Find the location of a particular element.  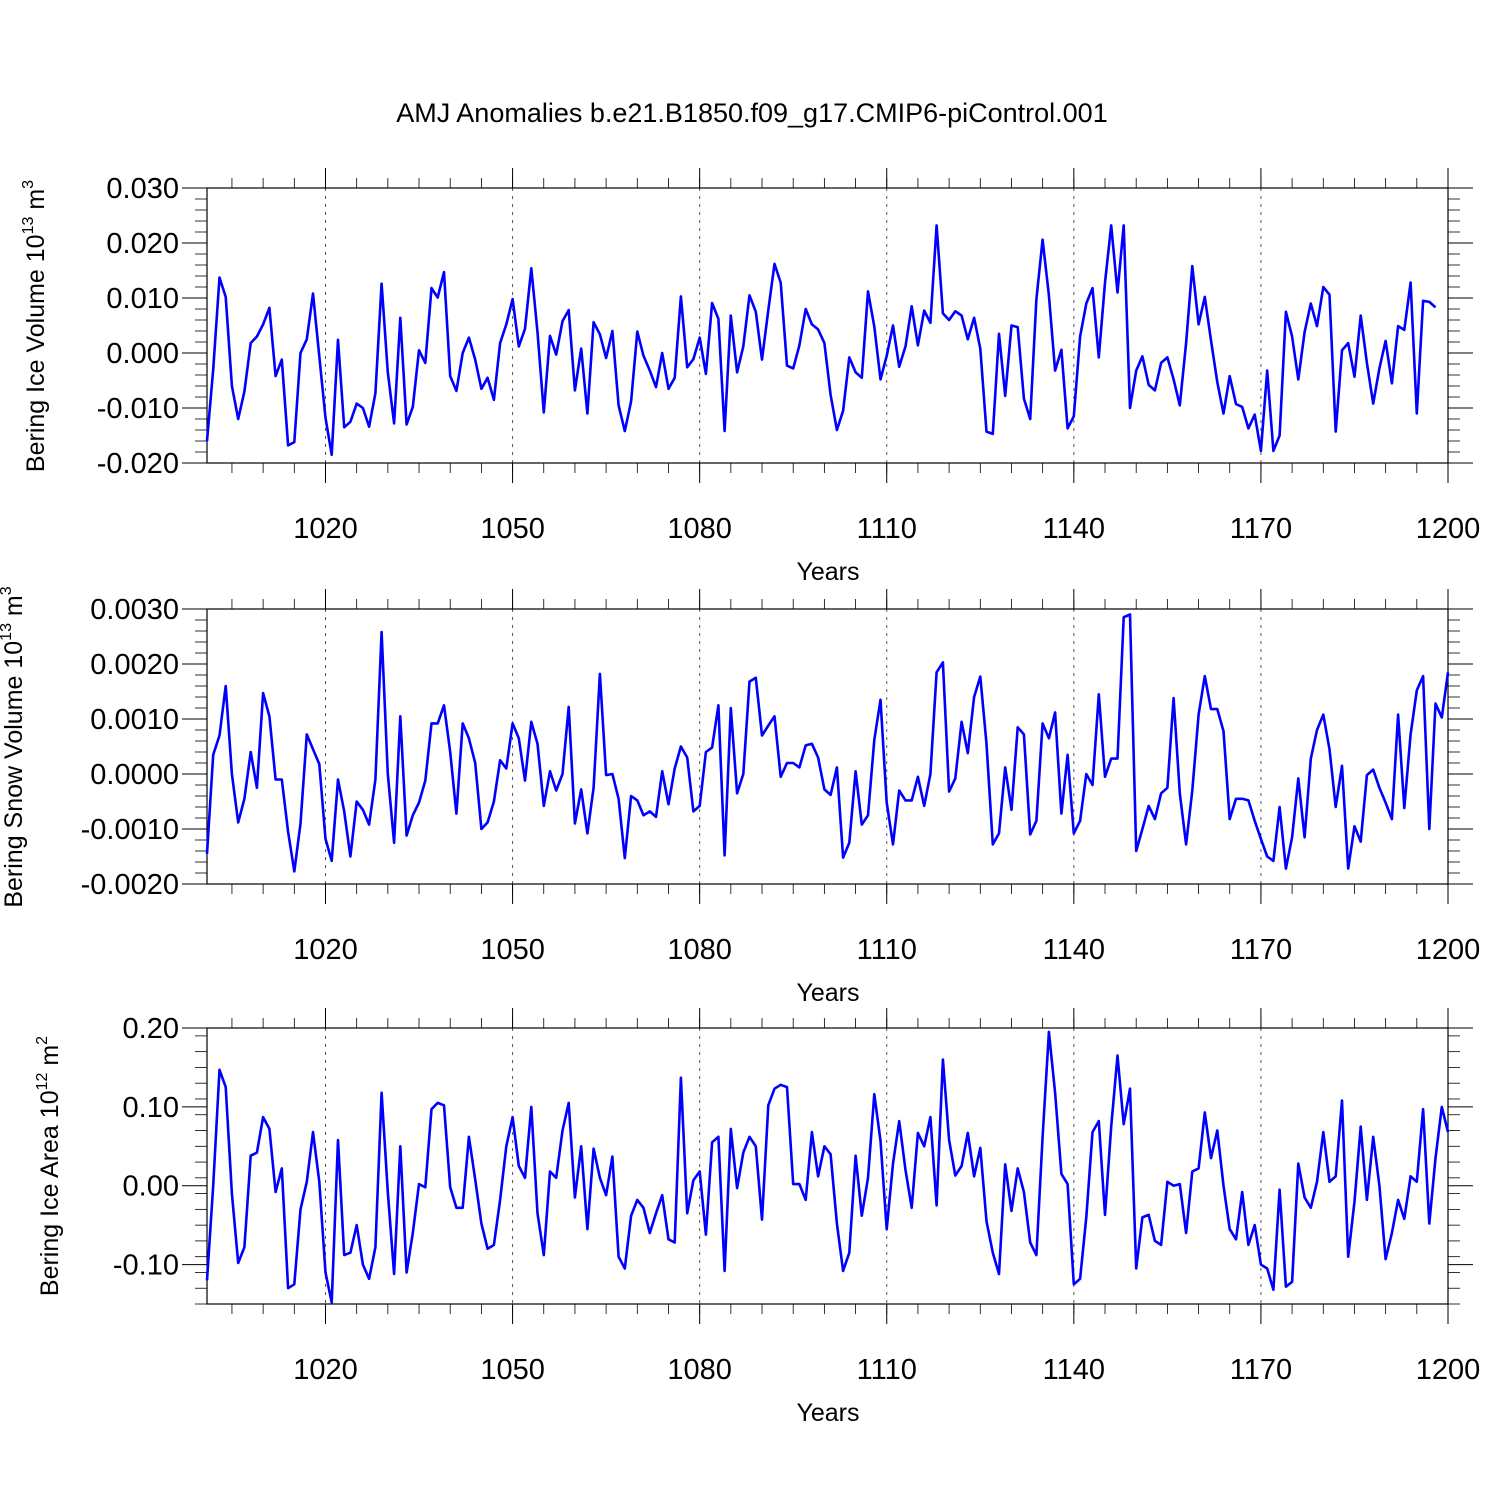

y-axis-label-unit-exponent: 2 is located at coordinates (42, 1040).